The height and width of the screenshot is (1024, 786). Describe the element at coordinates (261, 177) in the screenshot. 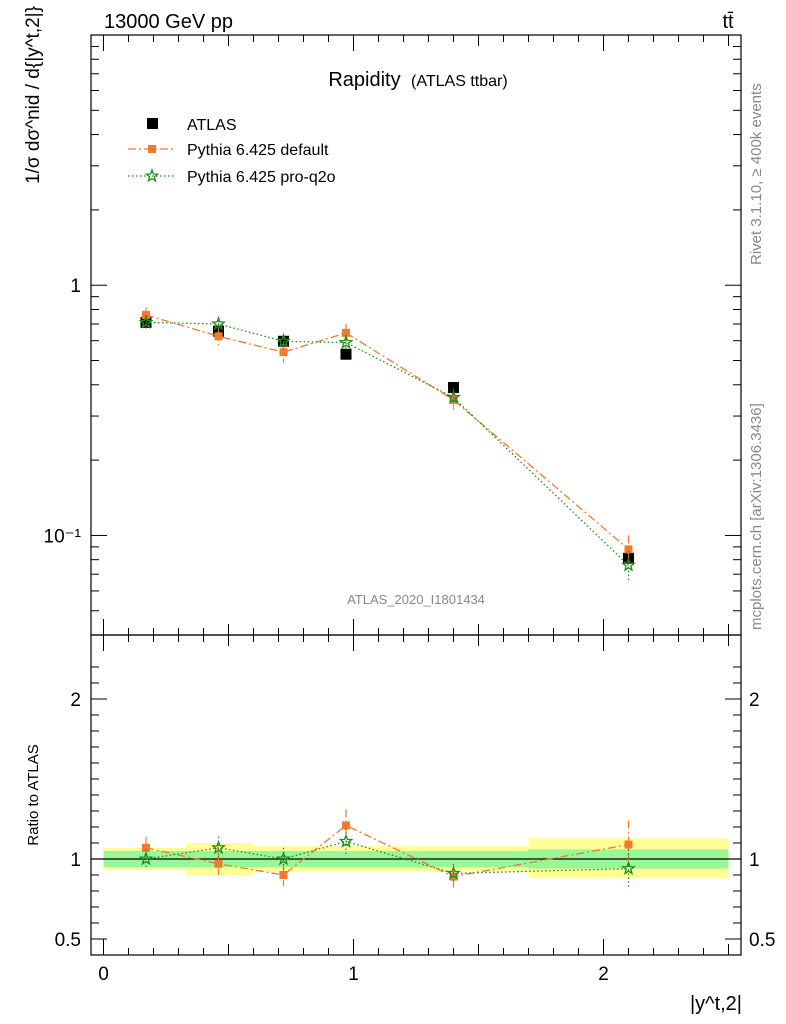

I see `legend-proq2o-label: Pythia 6.425 pro-q2o` at that location.